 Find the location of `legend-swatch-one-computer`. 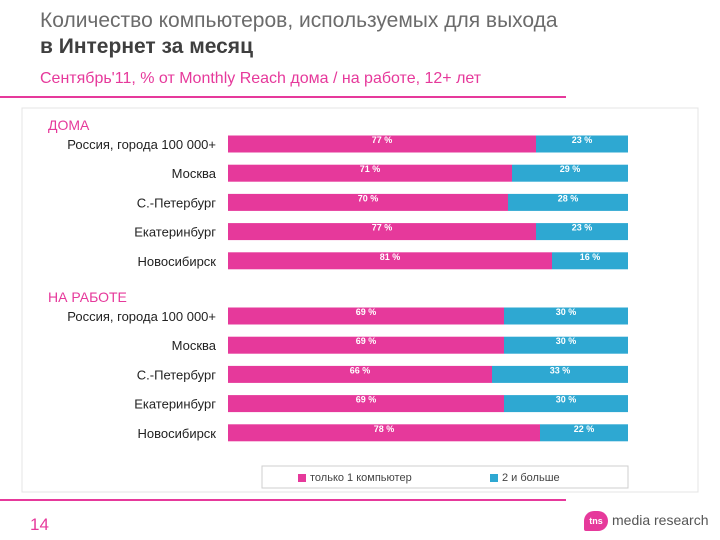

legend-swatch-one-computer is located at coordinates (302, 478).